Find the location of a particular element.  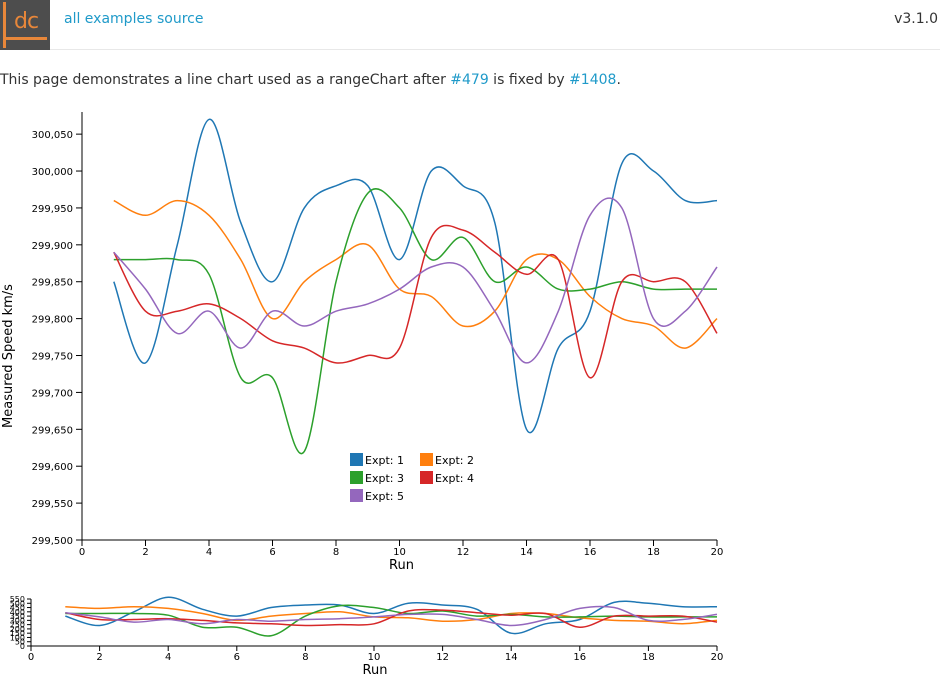

issue-479-link: #479 is located at coordinates (469, 80).